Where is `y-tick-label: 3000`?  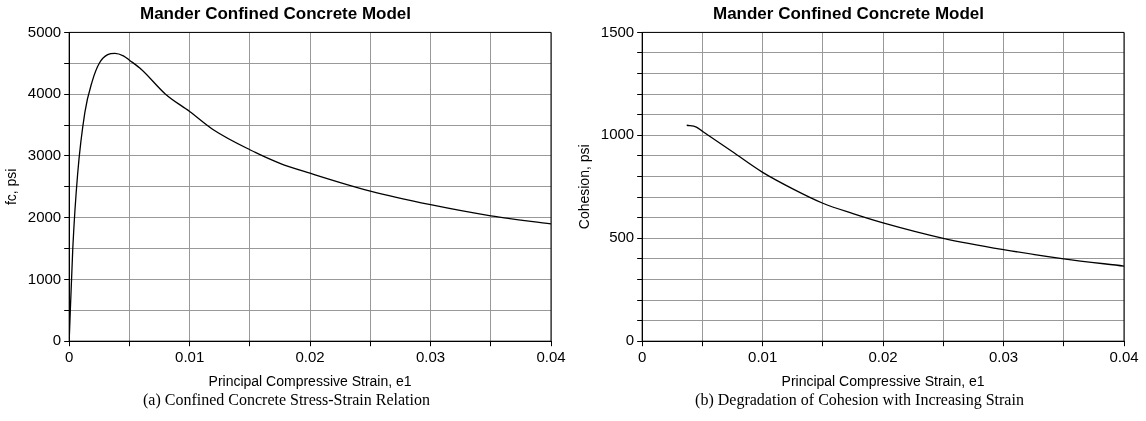
y-tick-label: 3000 is located at coordinates (44, 155).